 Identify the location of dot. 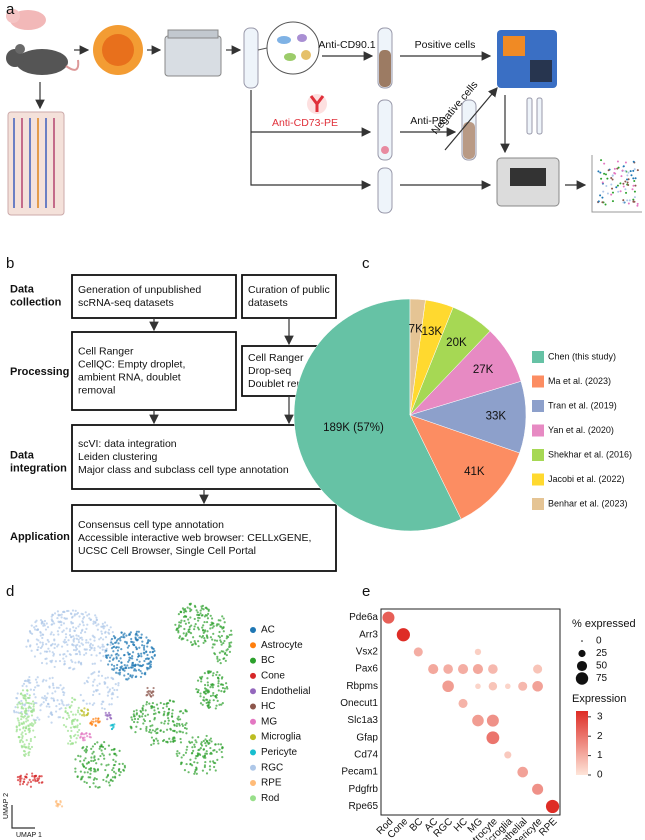
(478, 669).